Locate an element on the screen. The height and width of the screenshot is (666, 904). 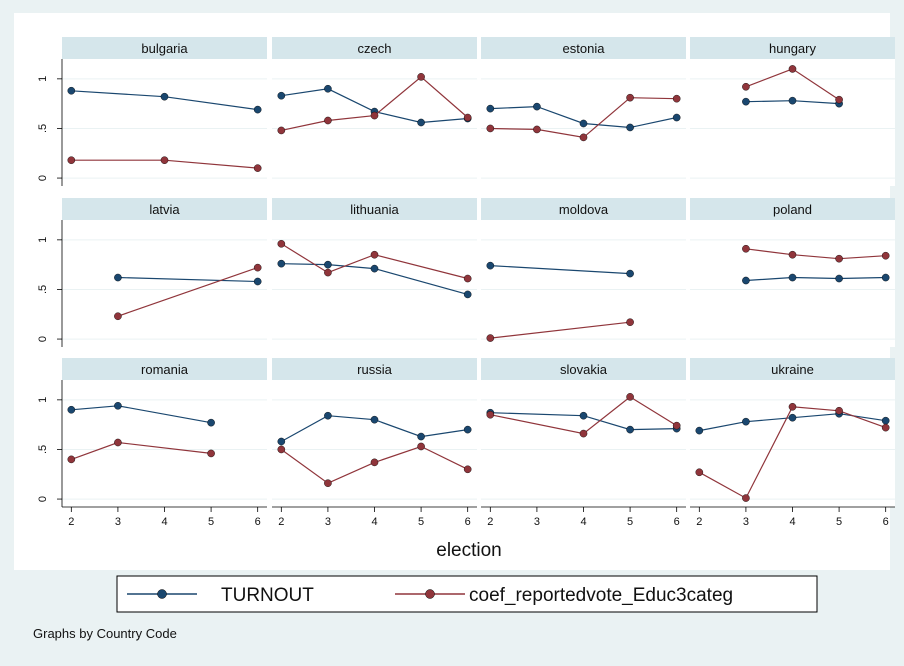
panel-title: poland is located at coordinates (792, 209).